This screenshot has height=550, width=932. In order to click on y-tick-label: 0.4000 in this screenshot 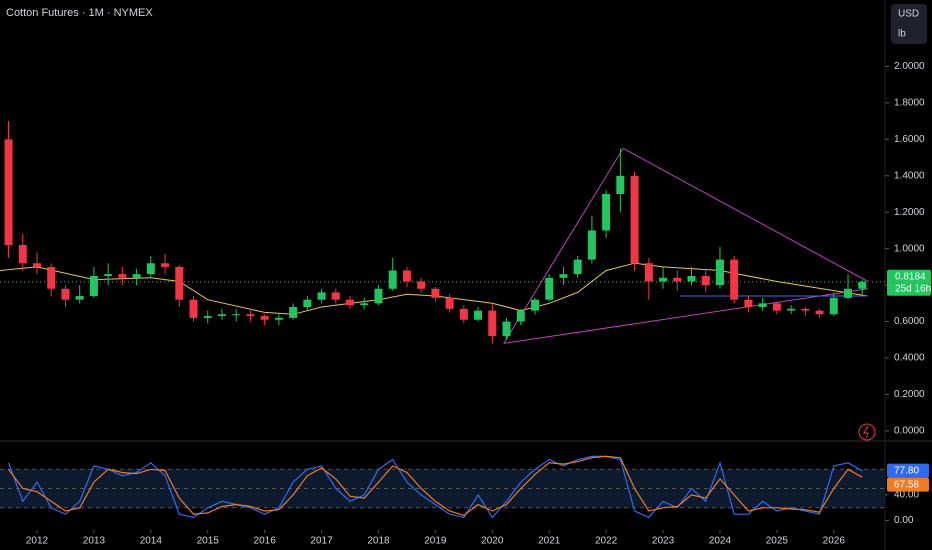, I will do `click(909, 358)`.